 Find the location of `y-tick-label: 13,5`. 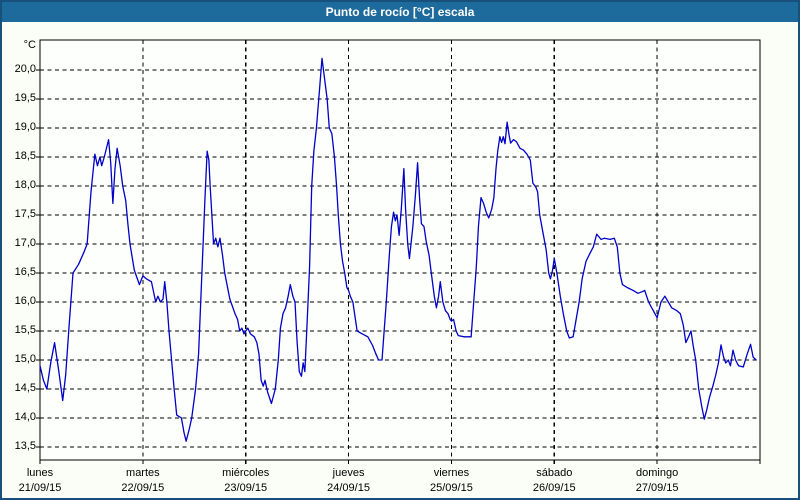

y-tick-label: 13,5 is located at coordinates (25, 446).